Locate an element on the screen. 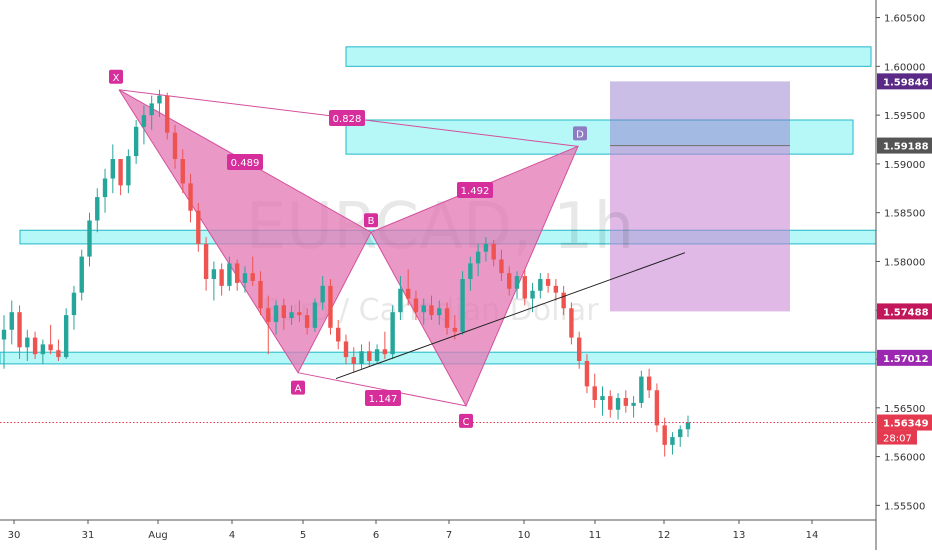  ratio-text: 0.489 is located at coordinates (245, 163).